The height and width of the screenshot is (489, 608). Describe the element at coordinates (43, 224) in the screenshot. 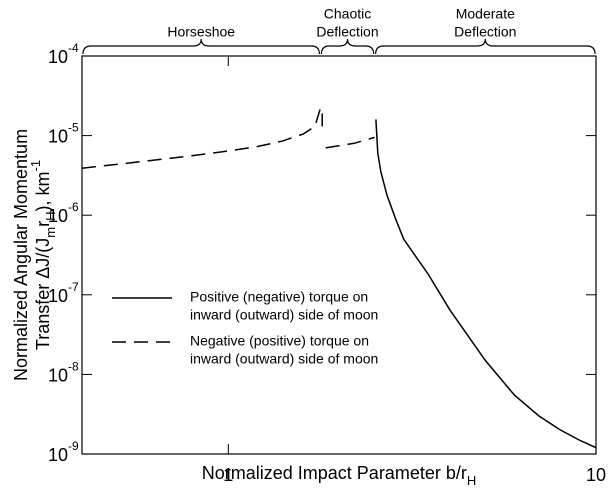

I see `text-part: r` at that location.